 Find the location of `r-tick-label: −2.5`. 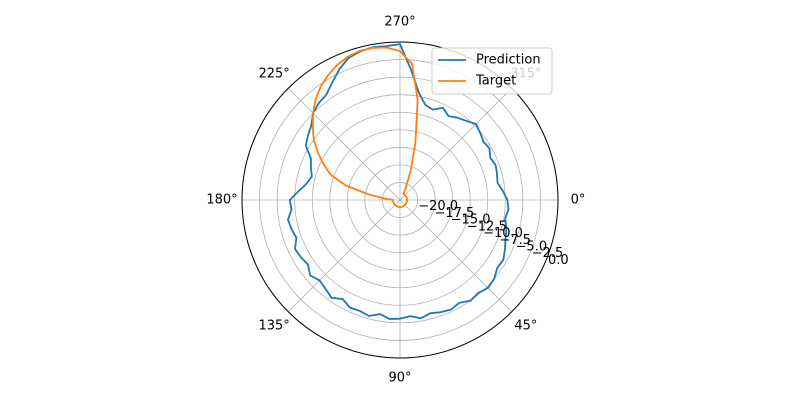

r-tick-label: −2.5 is located at coordinates (548, 253).